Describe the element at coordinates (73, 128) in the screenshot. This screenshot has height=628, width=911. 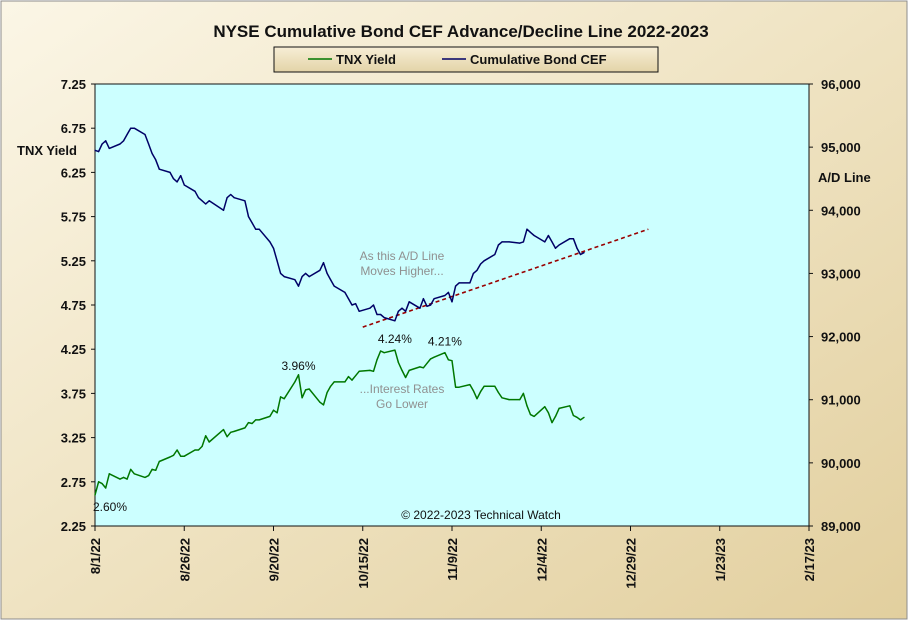
I see `left-tick-label: 6.75` at that location.